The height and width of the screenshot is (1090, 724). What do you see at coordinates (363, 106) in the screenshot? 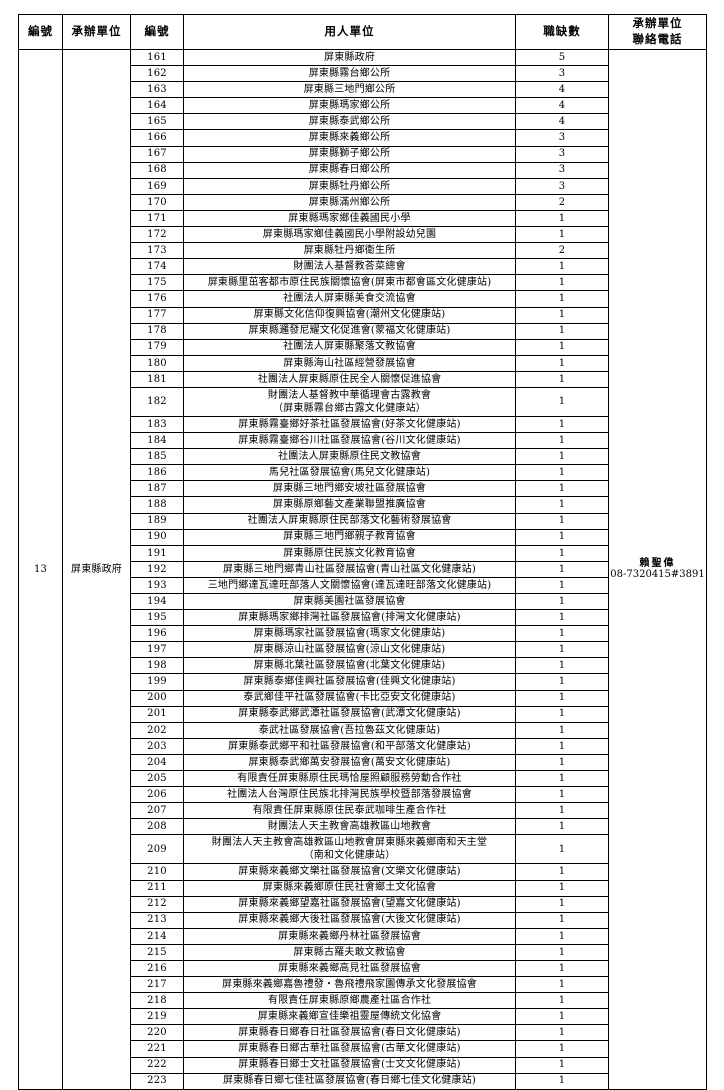
I see `table-row: 164 屏東縣瑪家鄉公所 4` at bounding box center [363, 106].